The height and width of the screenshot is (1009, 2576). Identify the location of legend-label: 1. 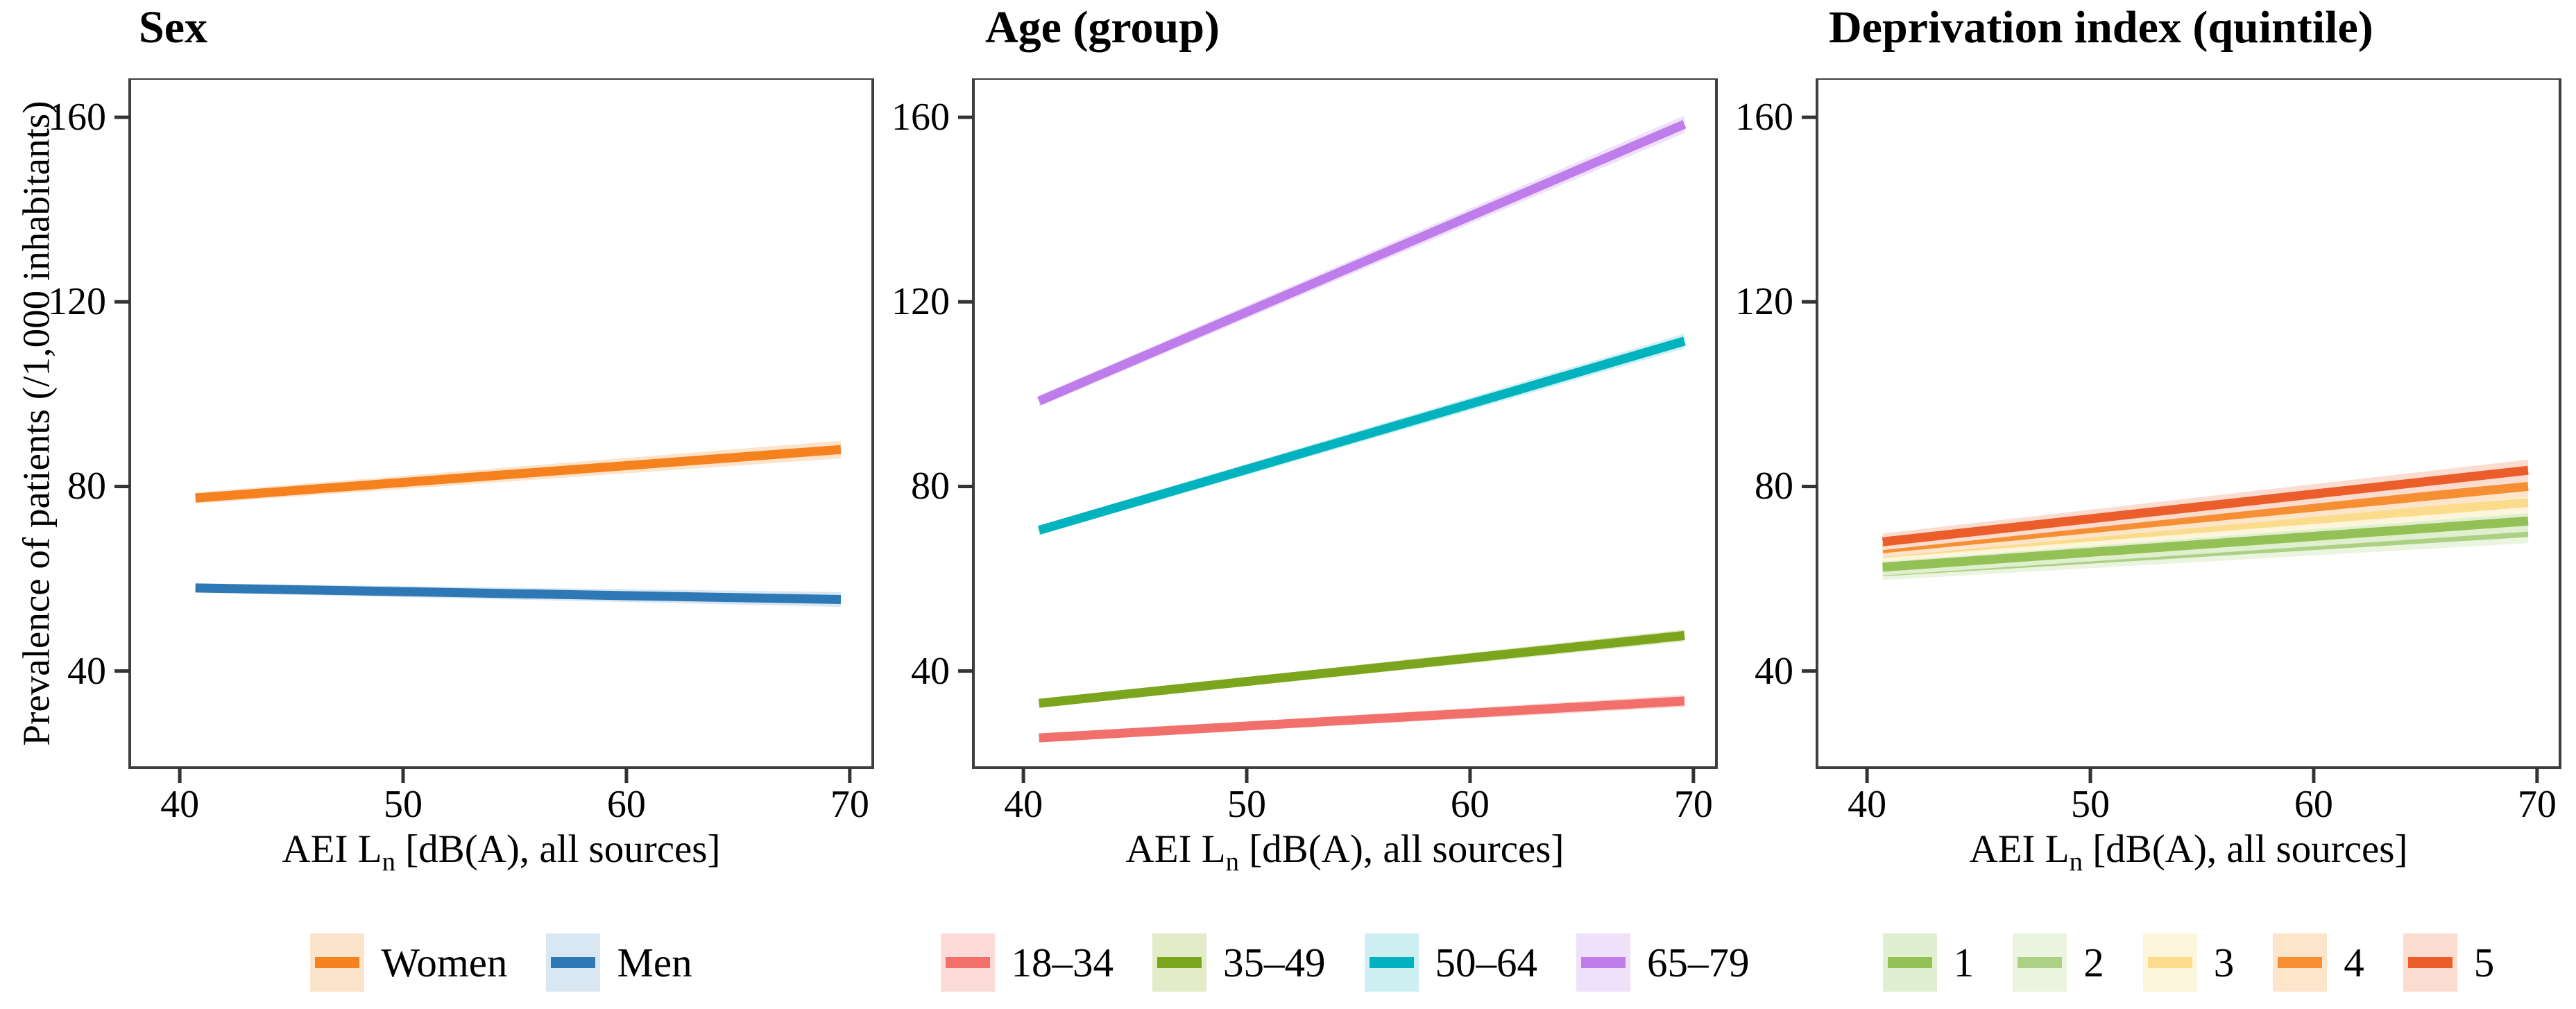
(1963, 962).